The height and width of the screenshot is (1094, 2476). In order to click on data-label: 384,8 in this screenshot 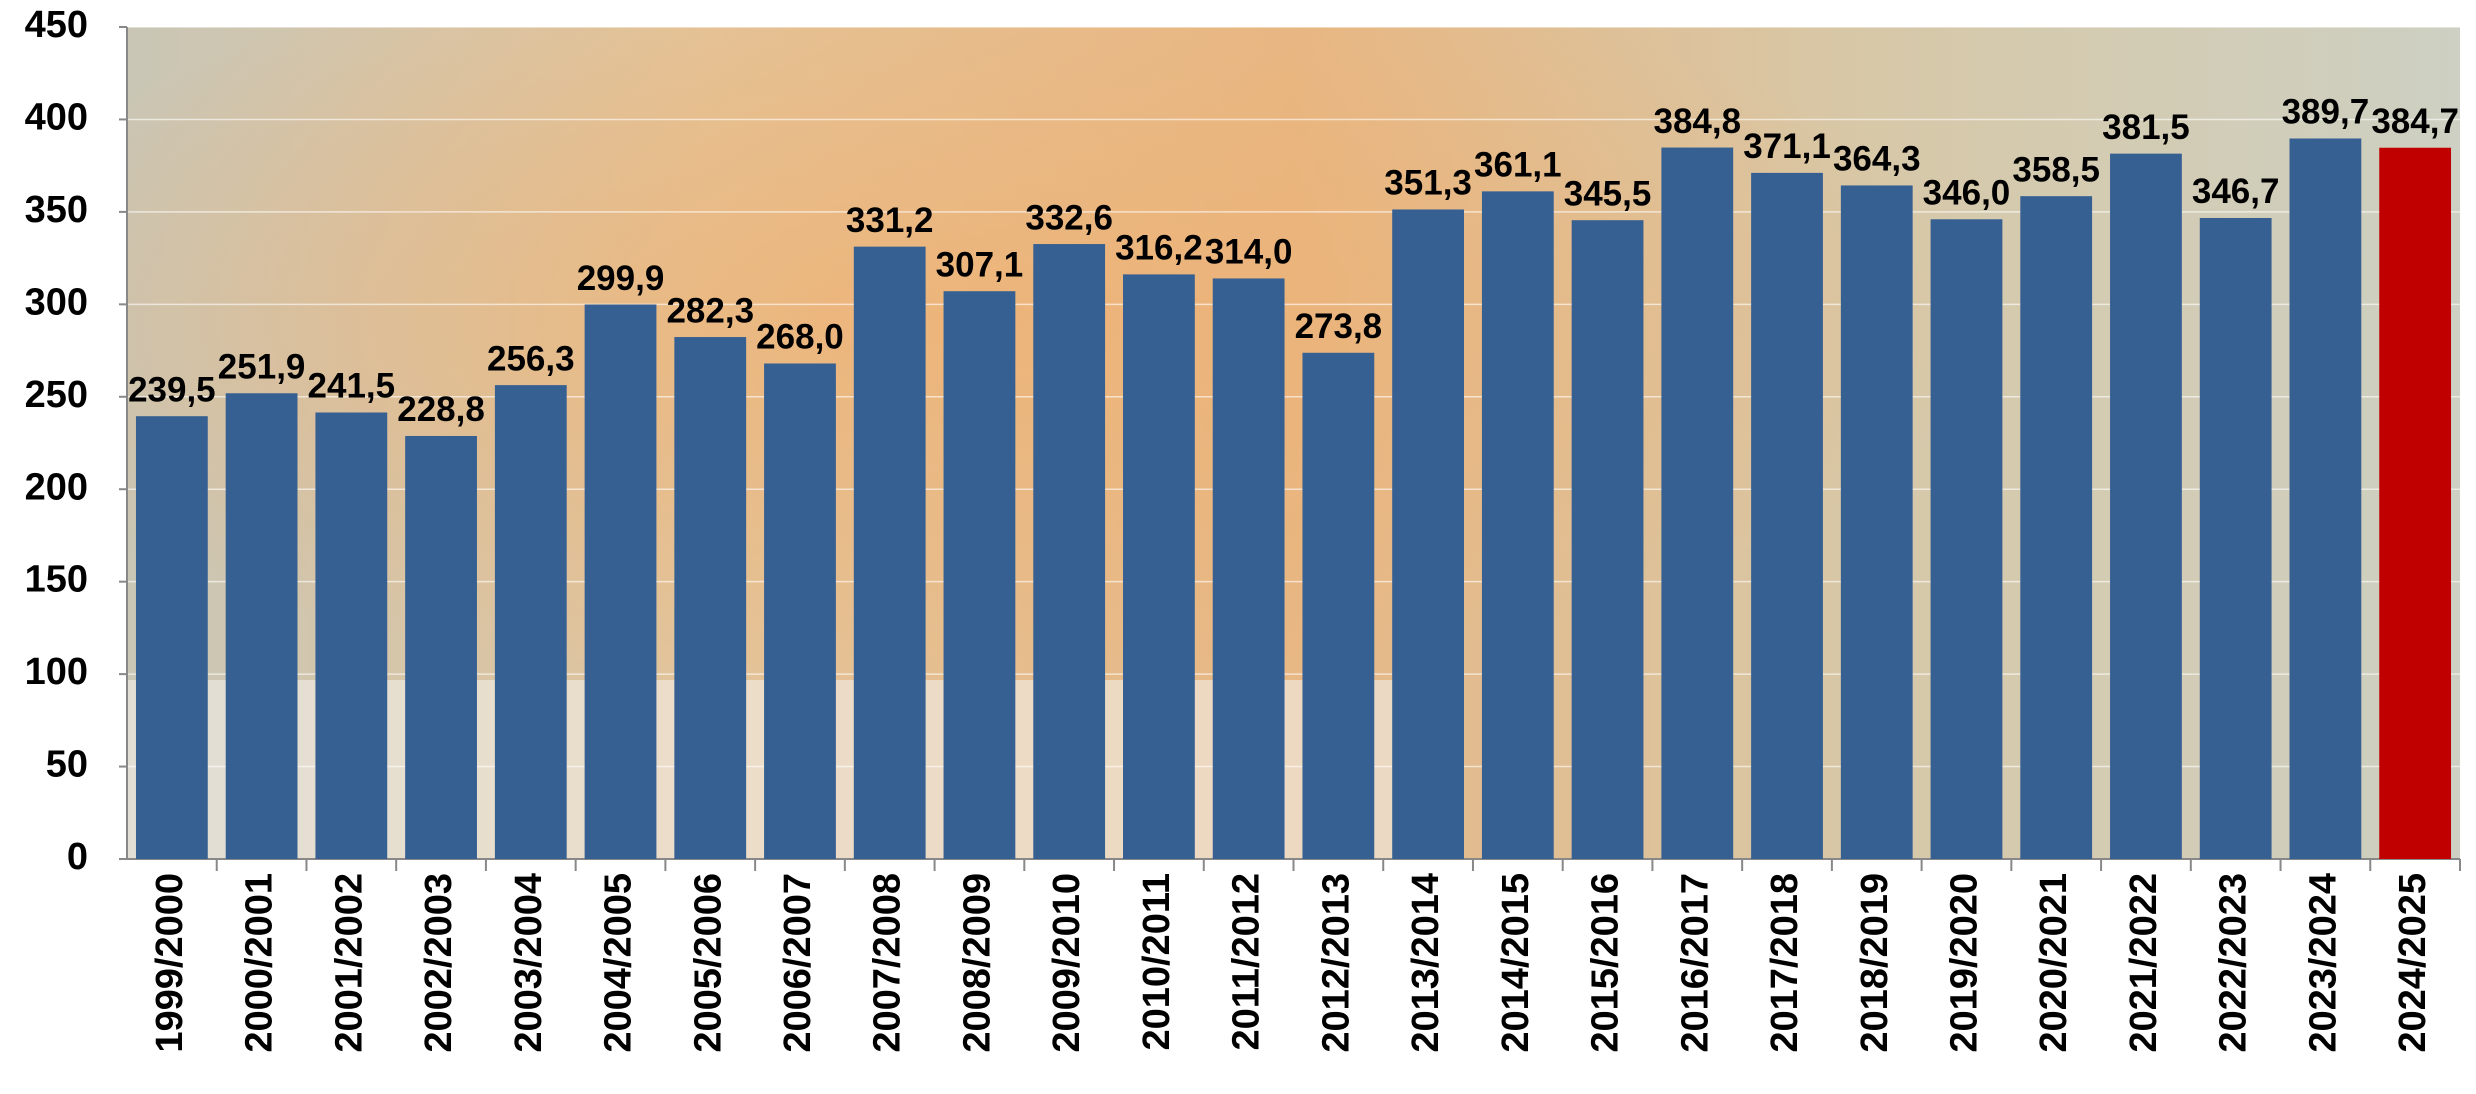, I will do `click(1697, 121)`.